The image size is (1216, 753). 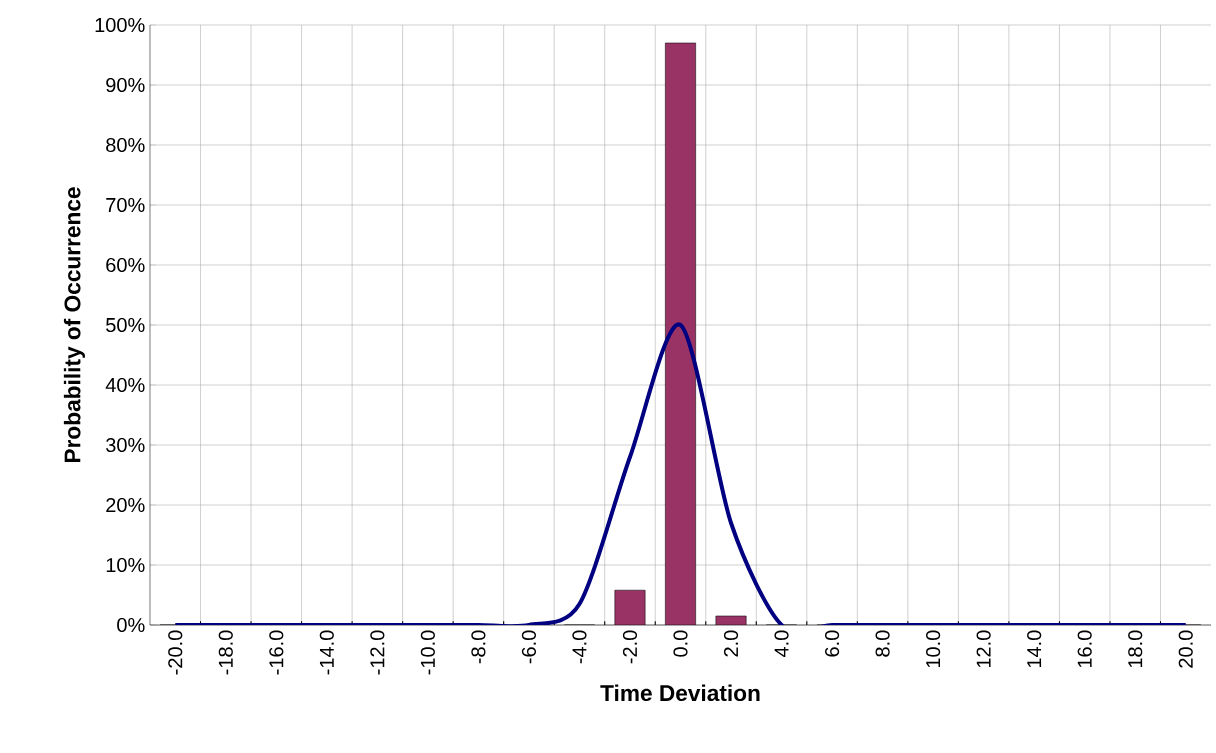 What do you see at coordinates (377, 652) in the screenshot?
I see `x-tick-label: -12.0` at bounding box center [377, 652].